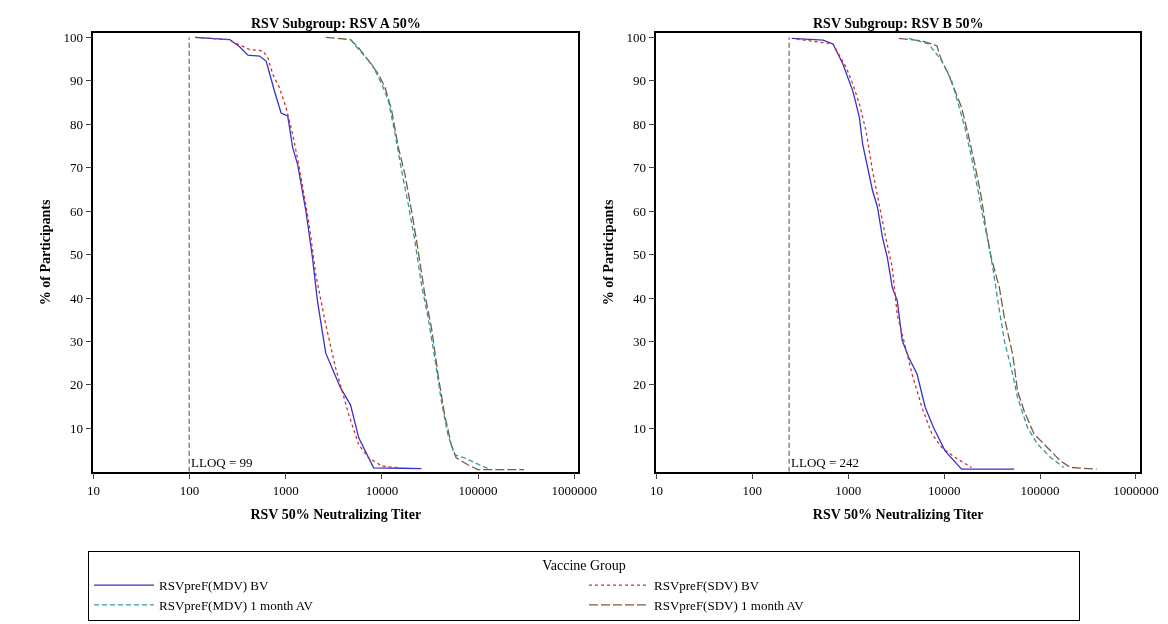 This screenshot has height=624, width=1168. I want to click on chart-title: RSV Subgroup: RSV B 50%, so click(898, 23).